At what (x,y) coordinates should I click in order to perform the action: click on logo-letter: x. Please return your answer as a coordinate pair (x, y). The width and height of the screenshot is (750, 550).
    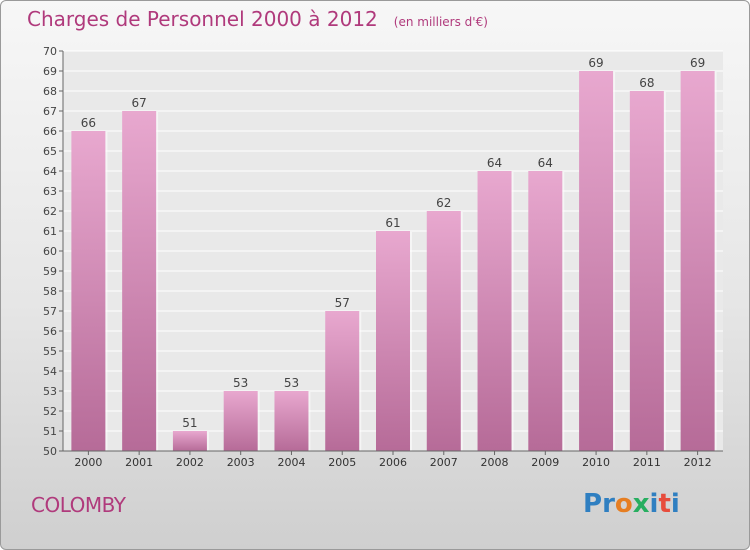
    Looking at the image, I should click on (641, 504).